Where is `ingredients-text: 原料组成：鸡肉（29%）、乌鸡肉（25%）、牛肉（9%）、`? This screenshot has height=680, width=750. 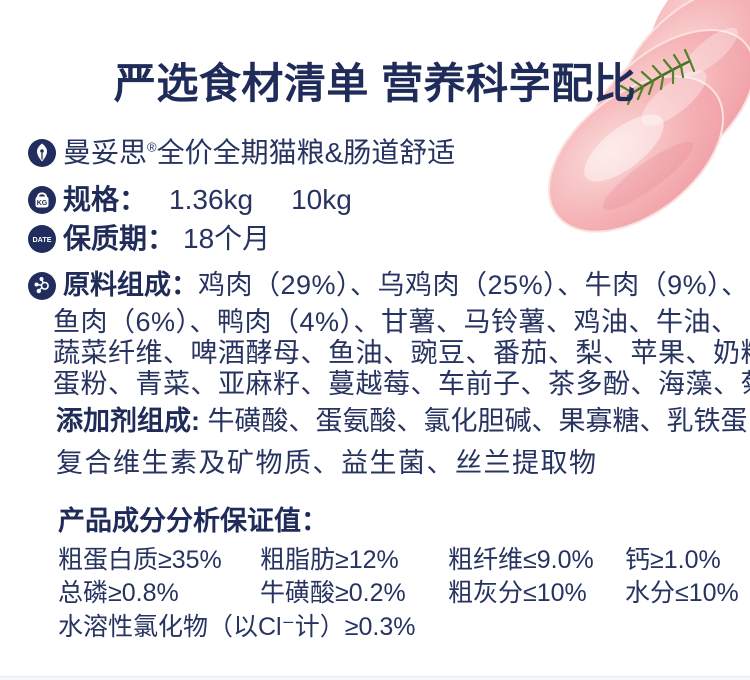
ingredients-text: 原料组成：鸡肉（29%）、乌鸡肉（25%）、牛肉（9%）、 is located at coordinates (406, 285).